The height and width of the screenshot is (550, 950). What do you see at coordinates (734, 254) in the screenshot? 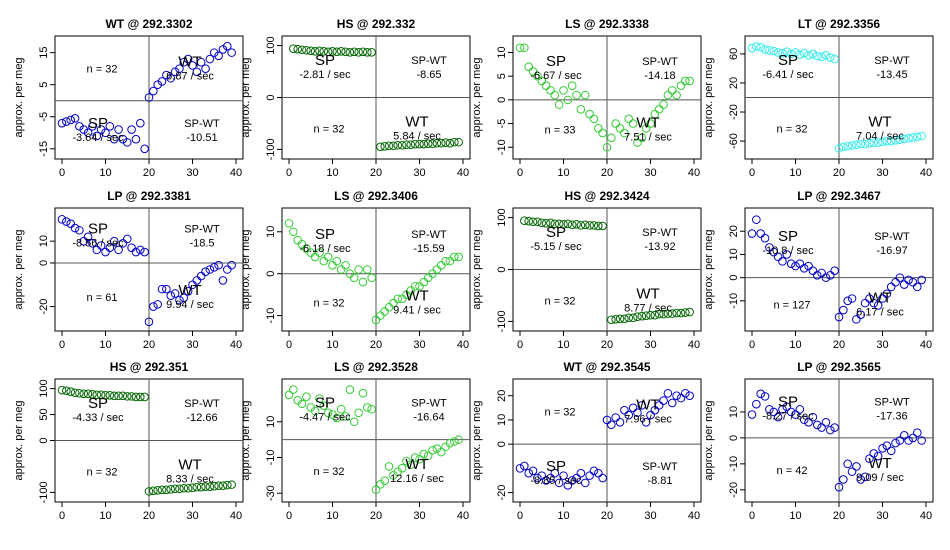
I see `y-tick-label: 10` at bounding box center [734, 254].